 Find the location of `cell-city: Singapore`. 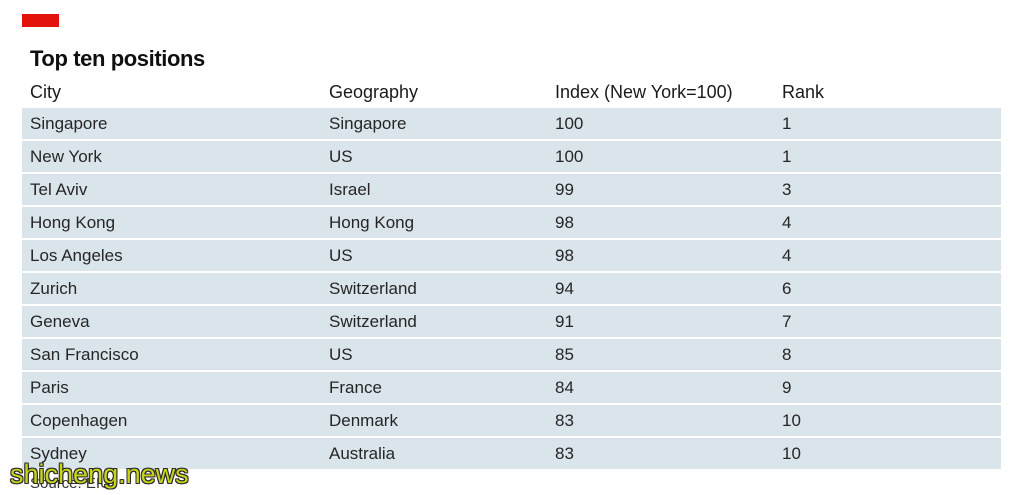

cell-city: Singapore is located at coordinates (69, 123).